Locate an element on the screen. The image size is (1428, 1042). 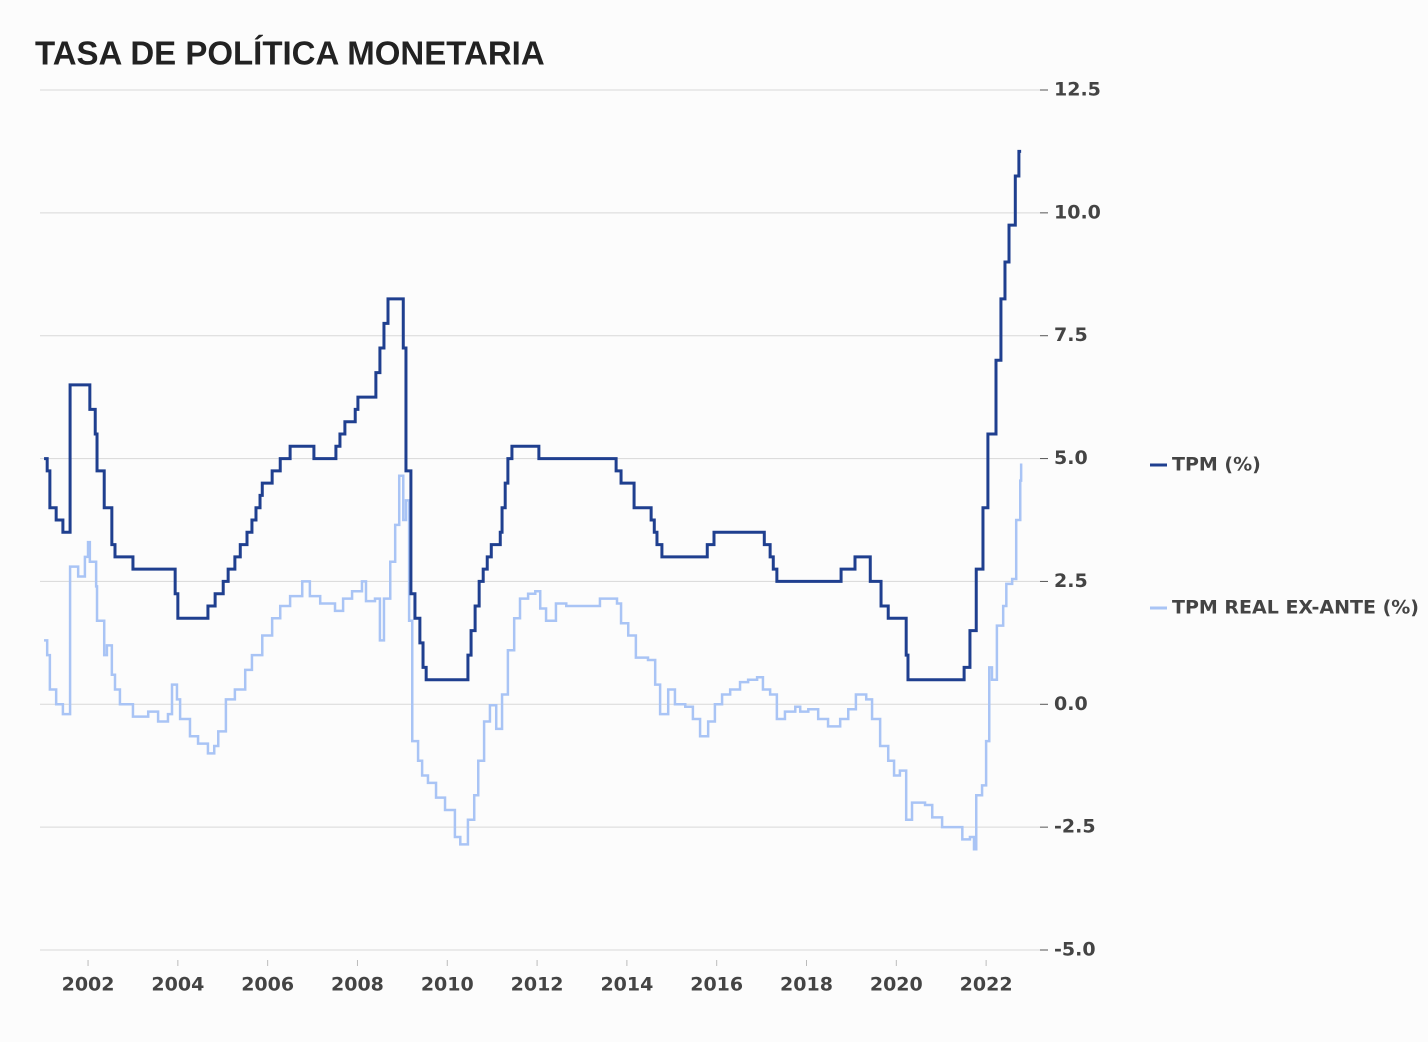
x-tick-label: 2018 is located at coordinates (806, 985).